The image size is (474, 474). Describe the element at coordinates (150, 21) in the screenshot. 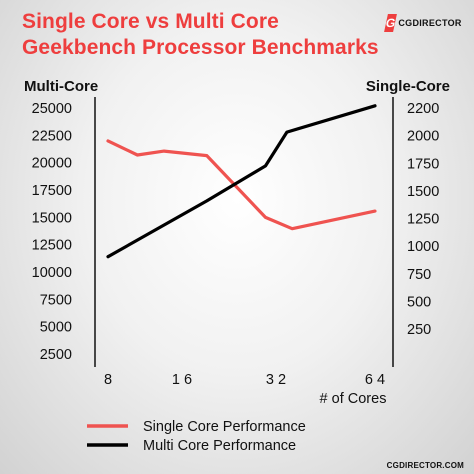

I see `chart-title-line-1: Single Core vs Multi Core` at that location.